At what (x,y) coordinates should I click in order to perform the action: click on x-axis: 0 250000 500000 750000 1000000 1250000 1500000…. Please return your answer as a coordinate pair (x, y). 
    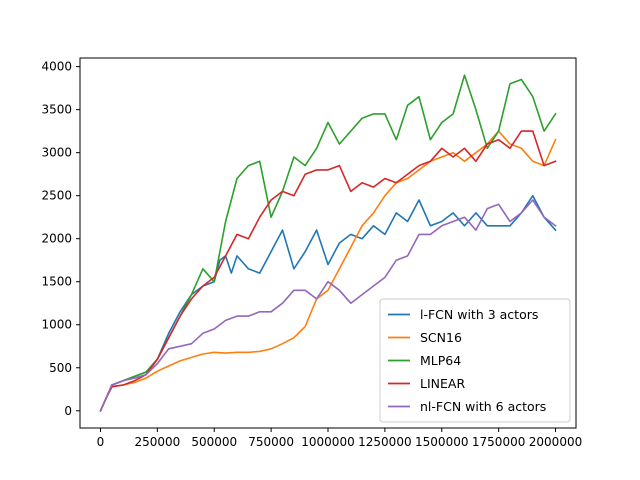
    Looking at the image, I should click on (339, 438).